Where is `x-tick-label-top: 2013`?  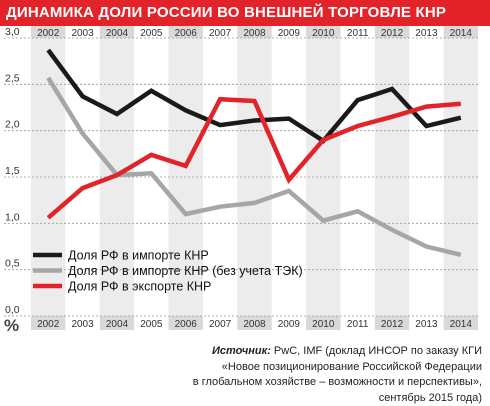
x-tick-label-top: 2013 is located at coordinates (426, 33).